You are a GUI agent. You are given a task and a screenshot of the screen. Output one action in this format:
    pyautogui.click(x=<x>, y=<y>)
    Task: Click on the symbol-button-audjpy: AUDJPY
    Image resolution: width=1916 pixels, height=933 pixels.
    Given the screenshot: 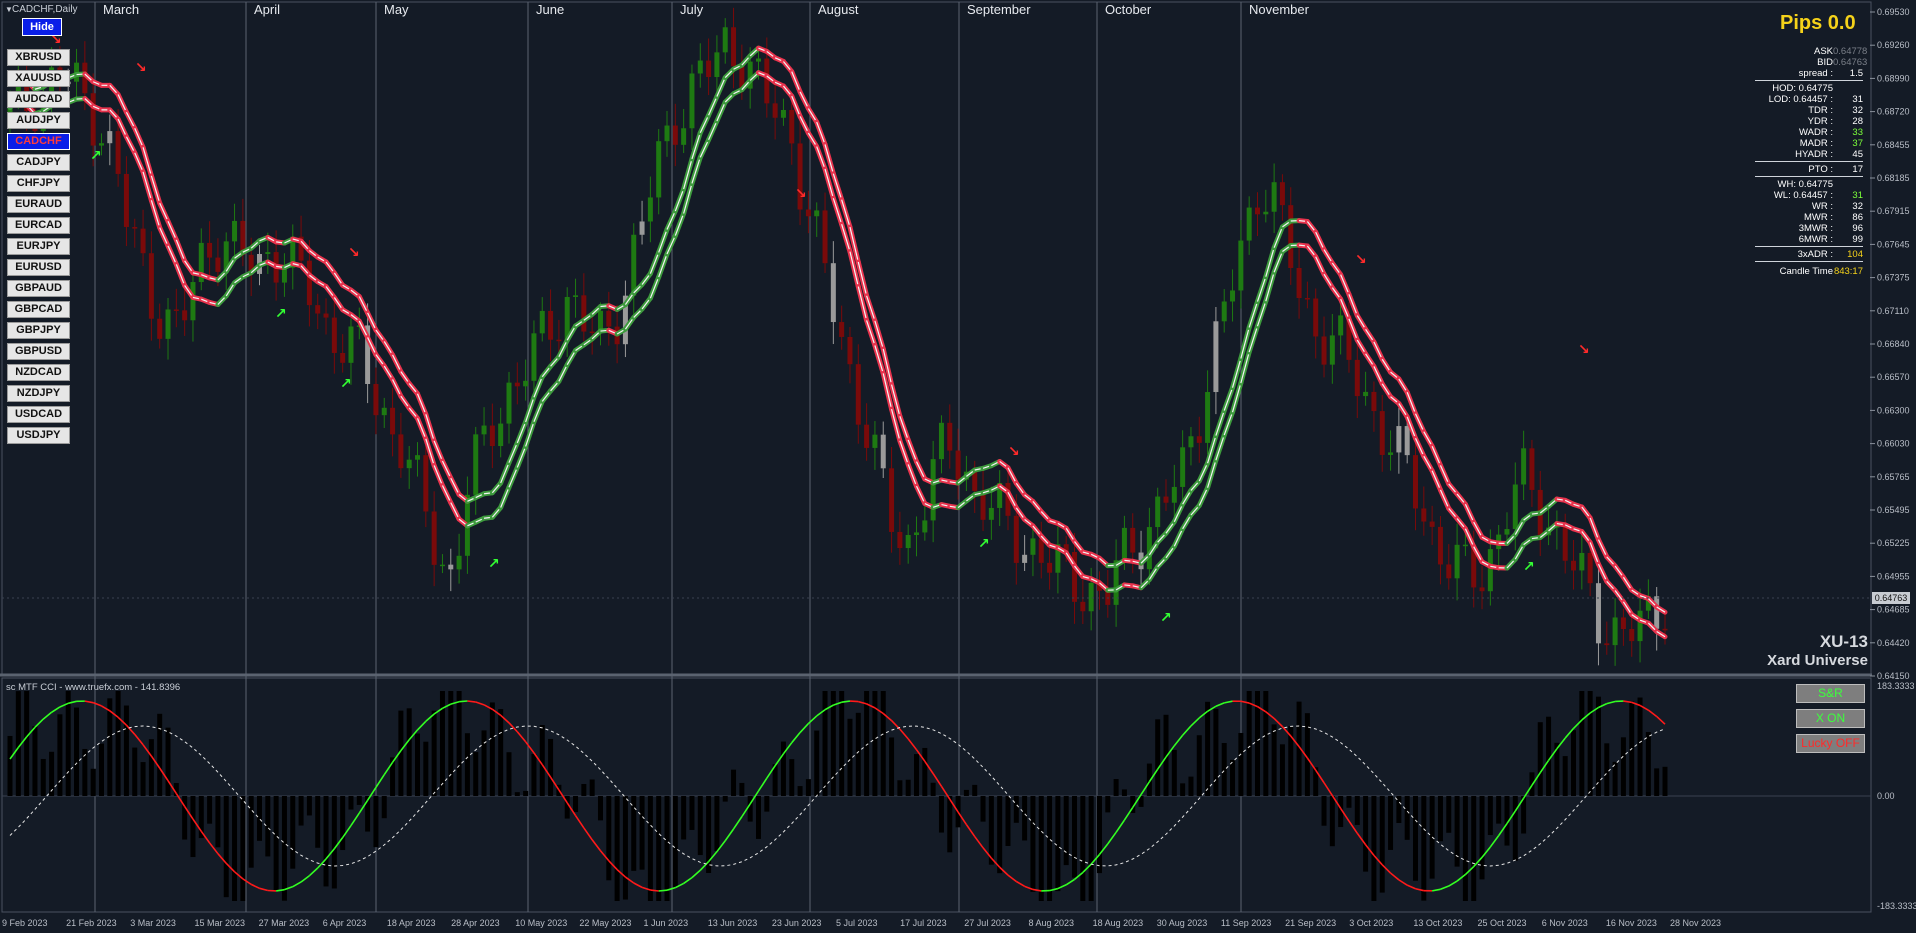 What is the action you would take?
    pyautogui.click(x=38, y=120)
    